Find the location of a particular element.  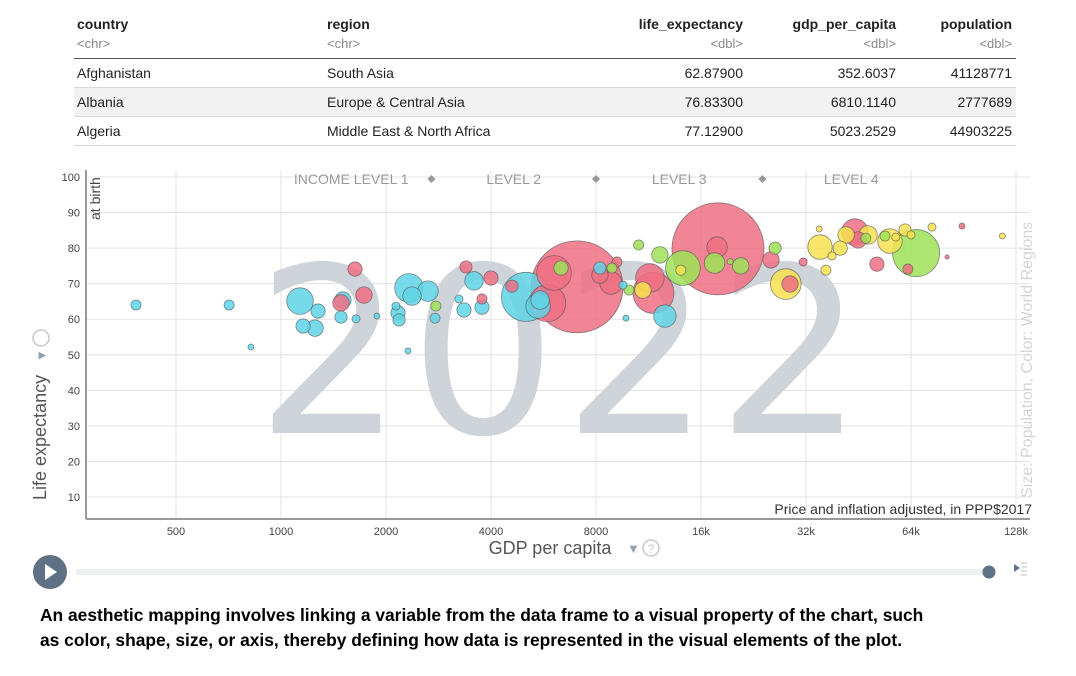

x-axis-help-icon is located at coordinates (651, 548).